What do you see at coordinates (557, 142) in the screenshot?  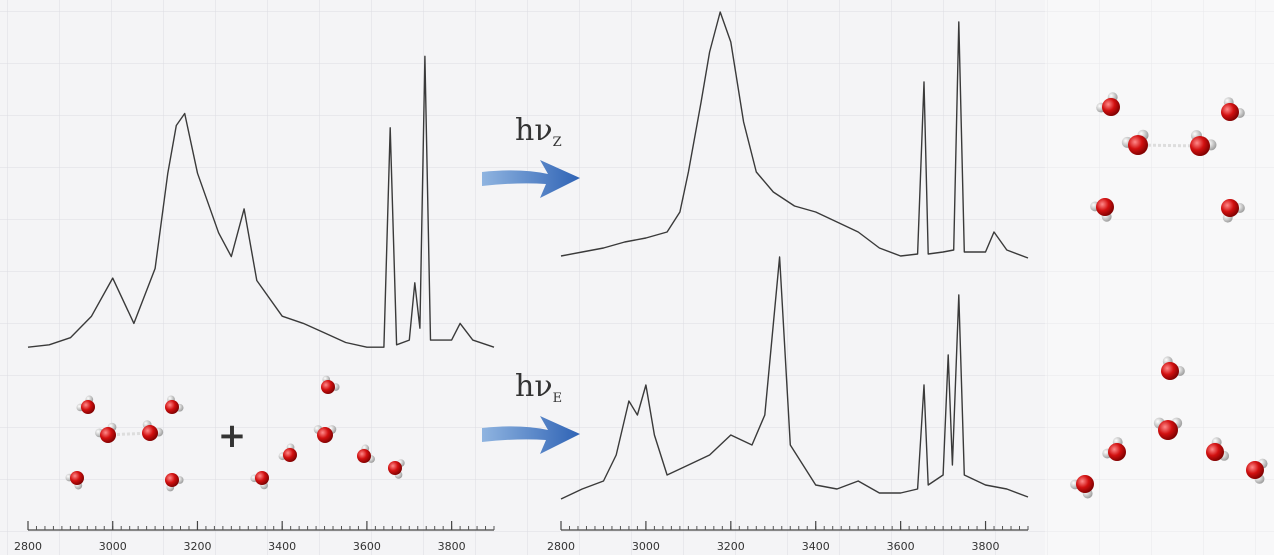 I see `annotation-subscript: Z` at bounding box center [557, 142].